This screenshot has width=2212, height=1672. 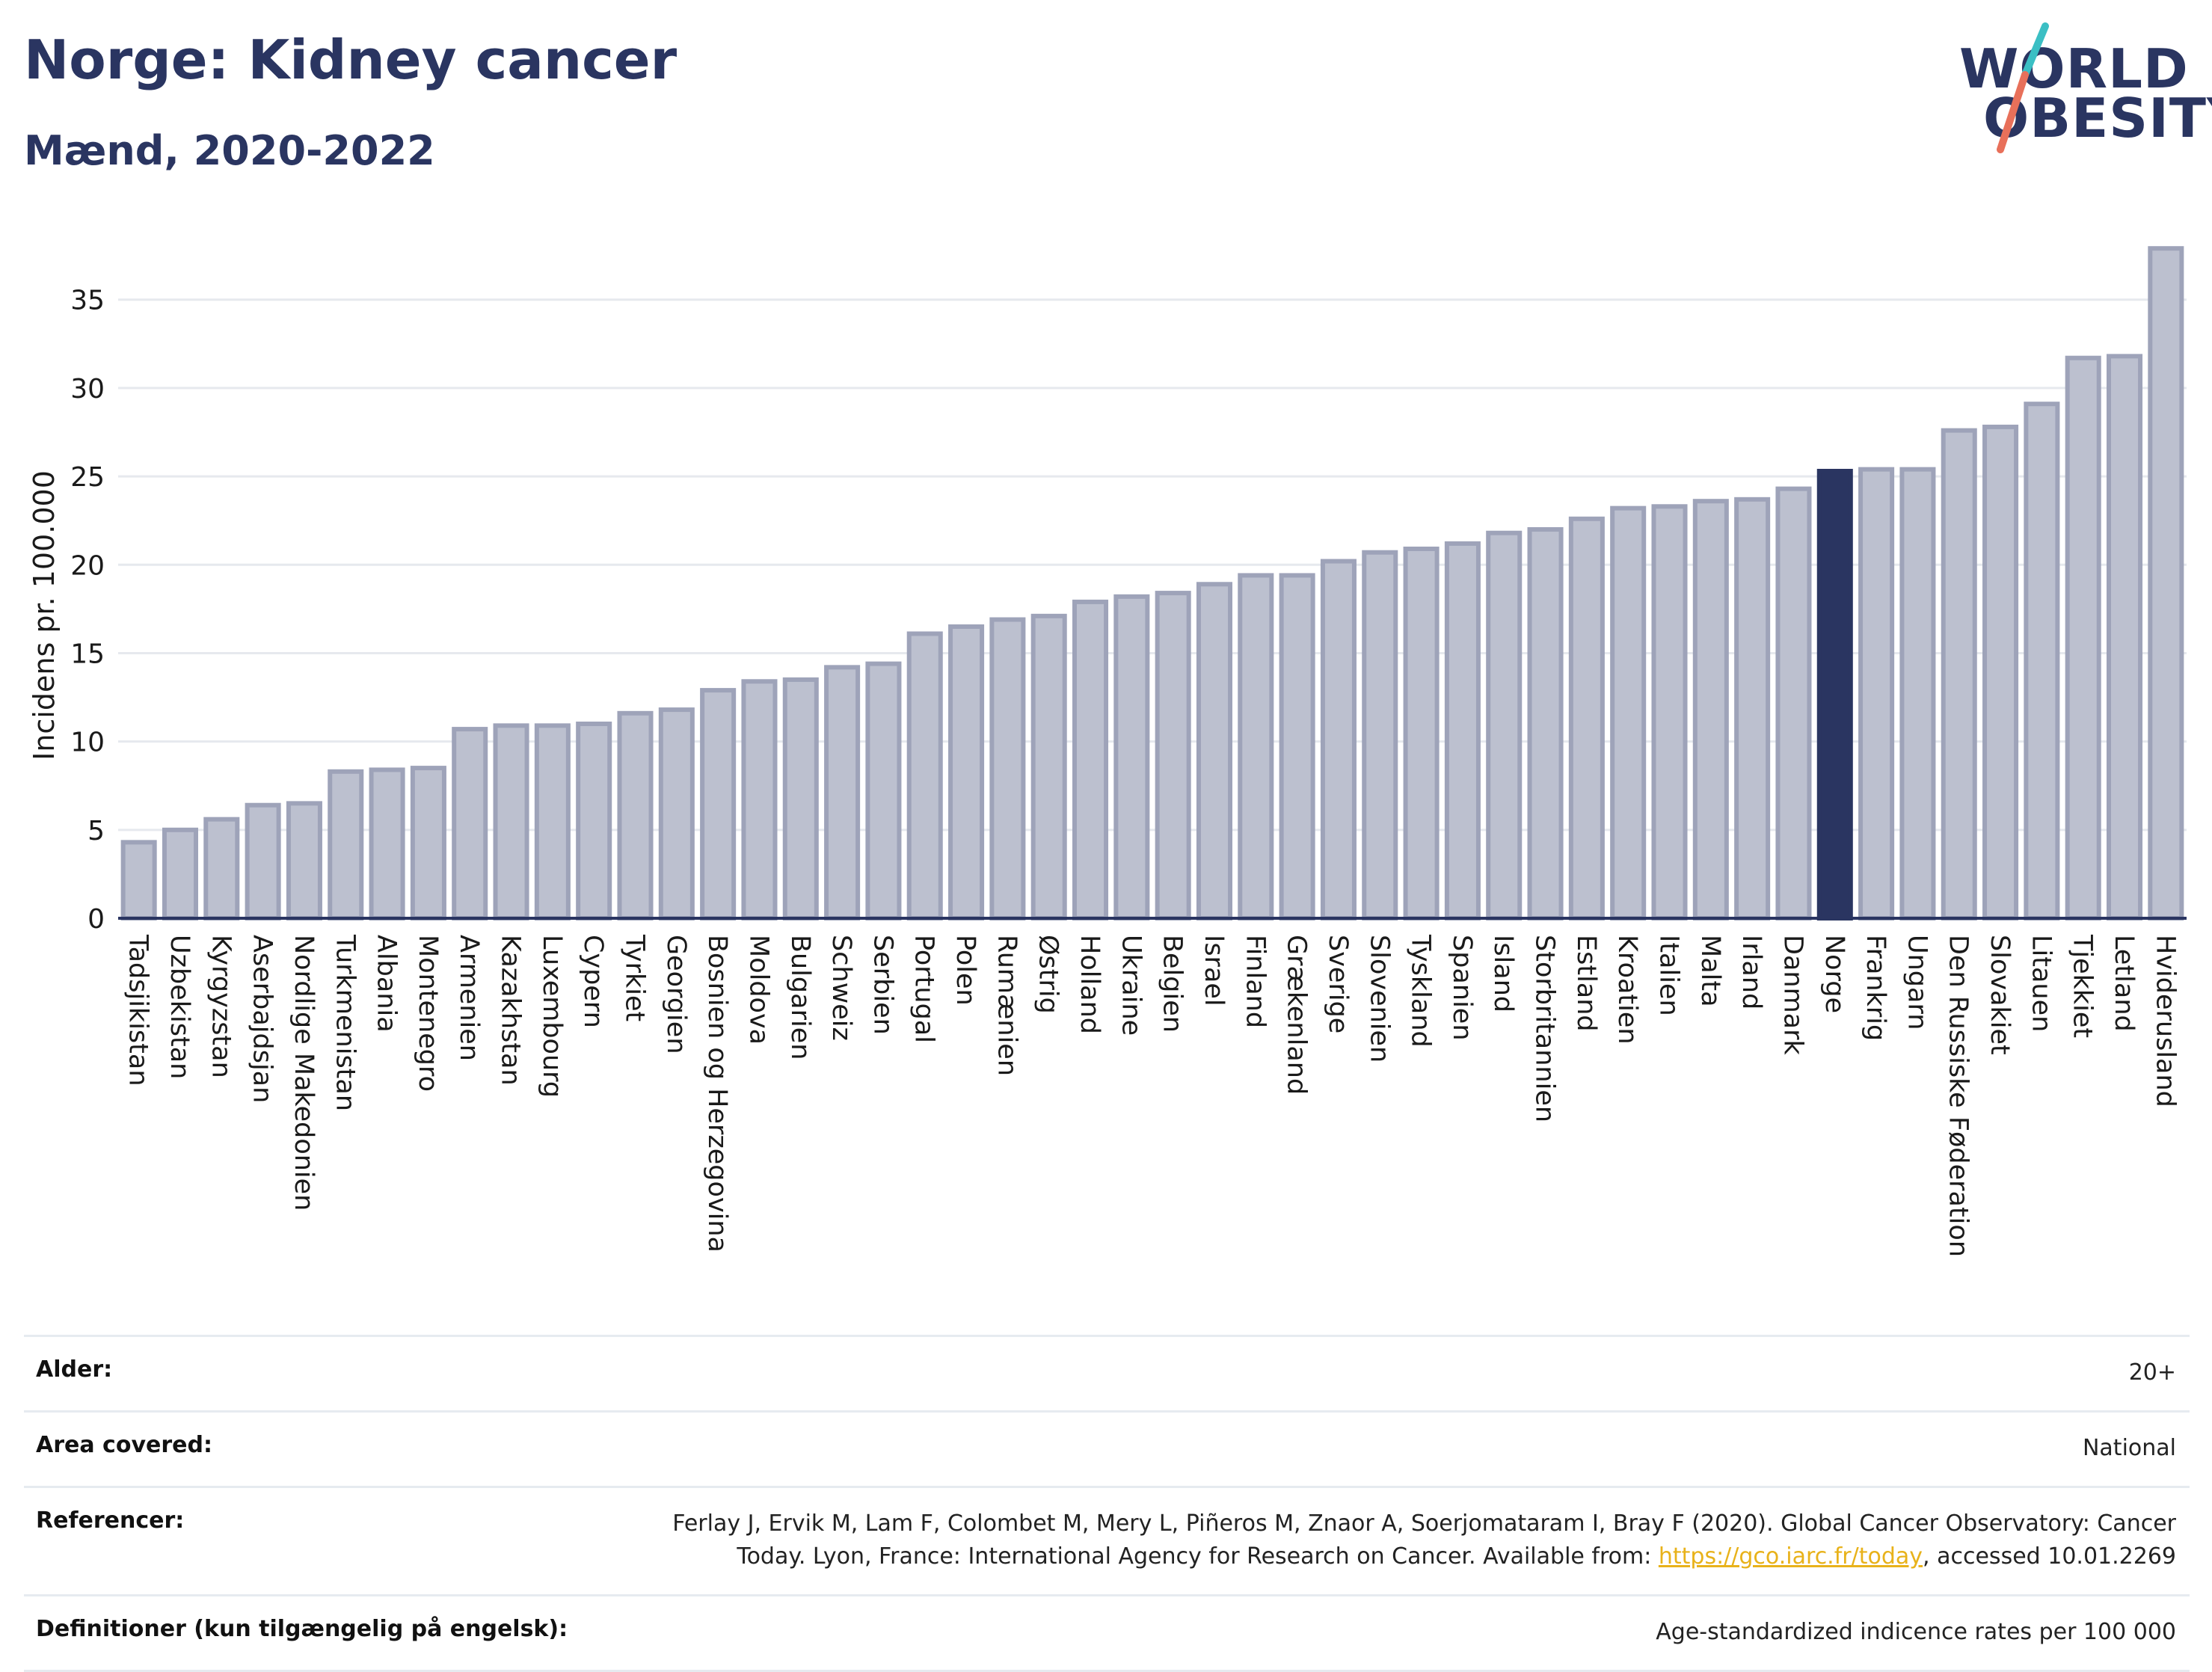 I want to click on y-axis-label: Incidens pr. 100.000, so click(x=44, y=615).